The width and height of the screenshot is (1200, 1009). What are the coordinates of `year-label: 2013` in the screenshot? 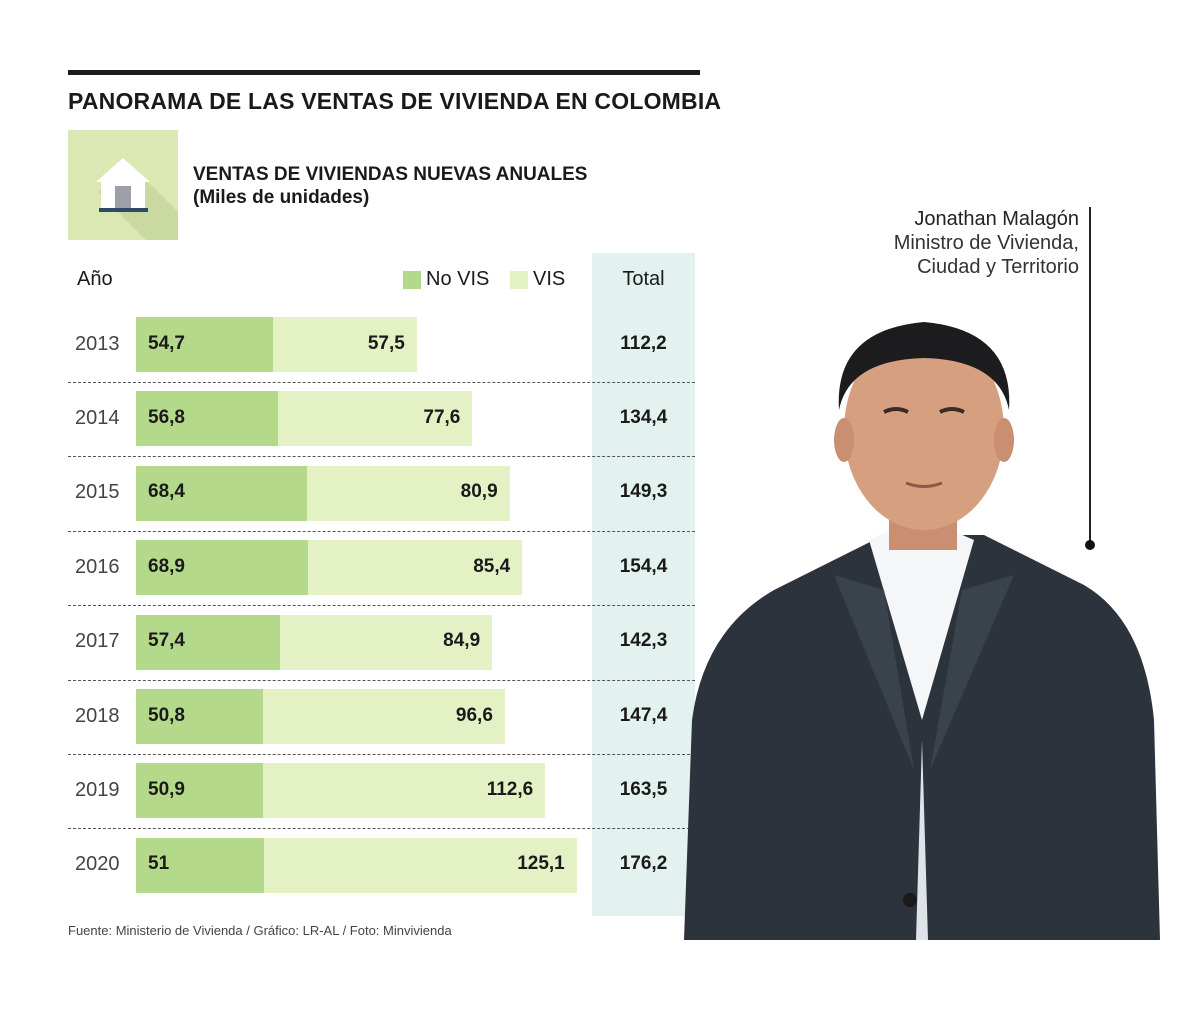 It's located at (97, 343).